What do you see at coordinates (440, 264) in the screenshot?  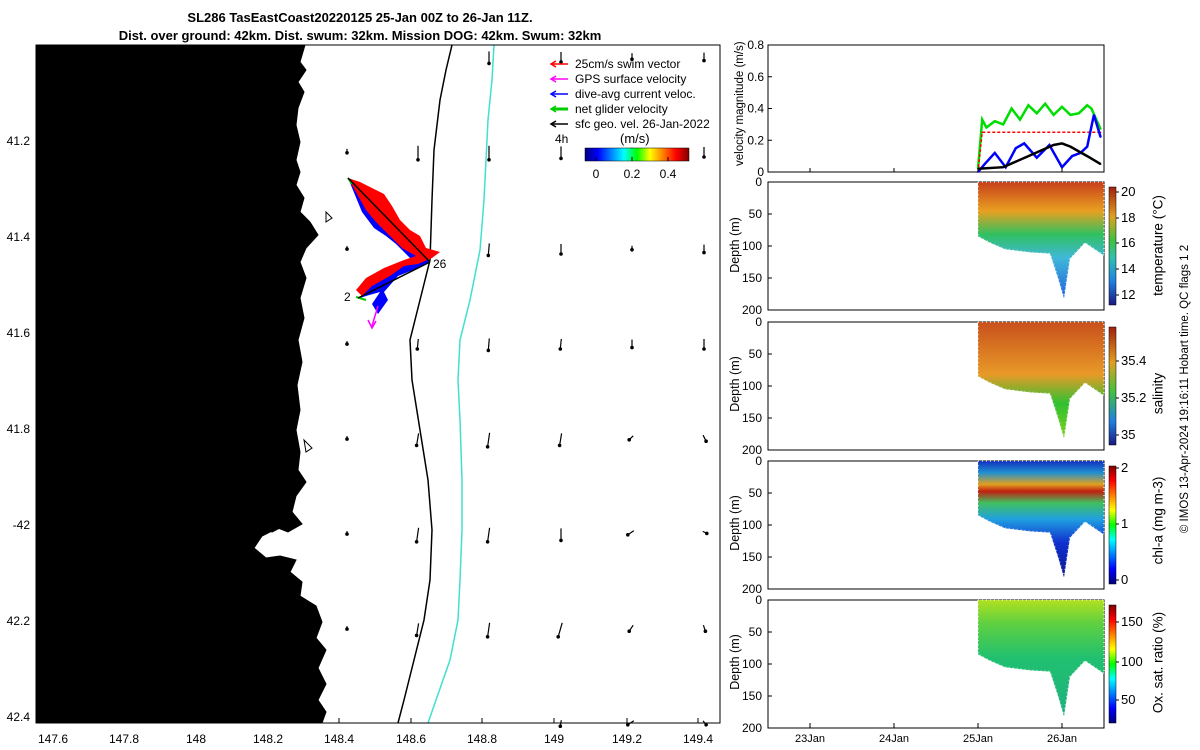 I see `track-end-label: 26` at bounding box center [440, 264].